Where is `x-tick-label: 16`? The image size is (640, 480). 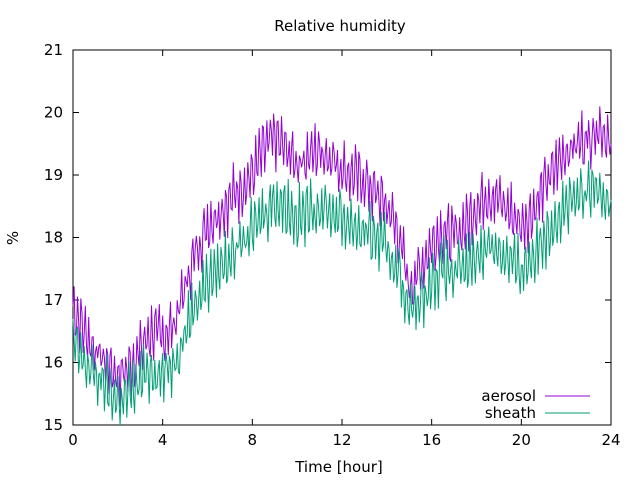
x-tick-label: 16 is located at coordinates (431, 440).